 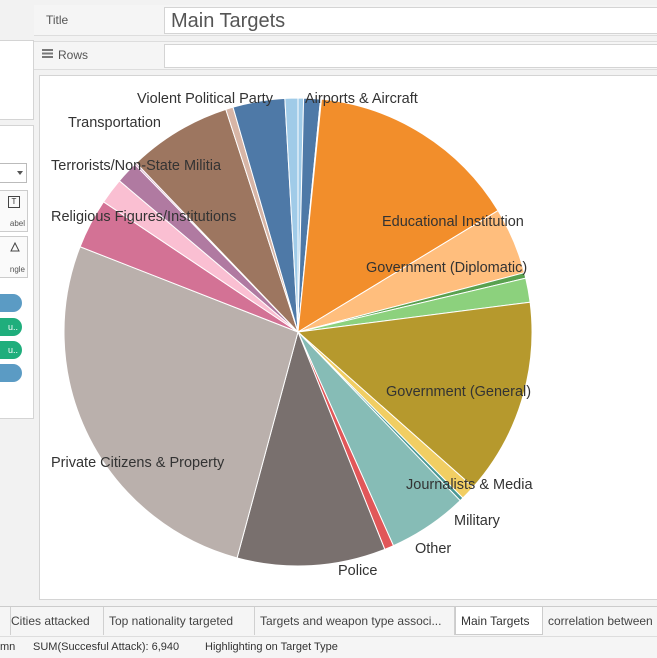 What do you see at coordinates (8, 647) in the screenshot?
I see `status-dimensions: mn` at bounding box center [8, 647].